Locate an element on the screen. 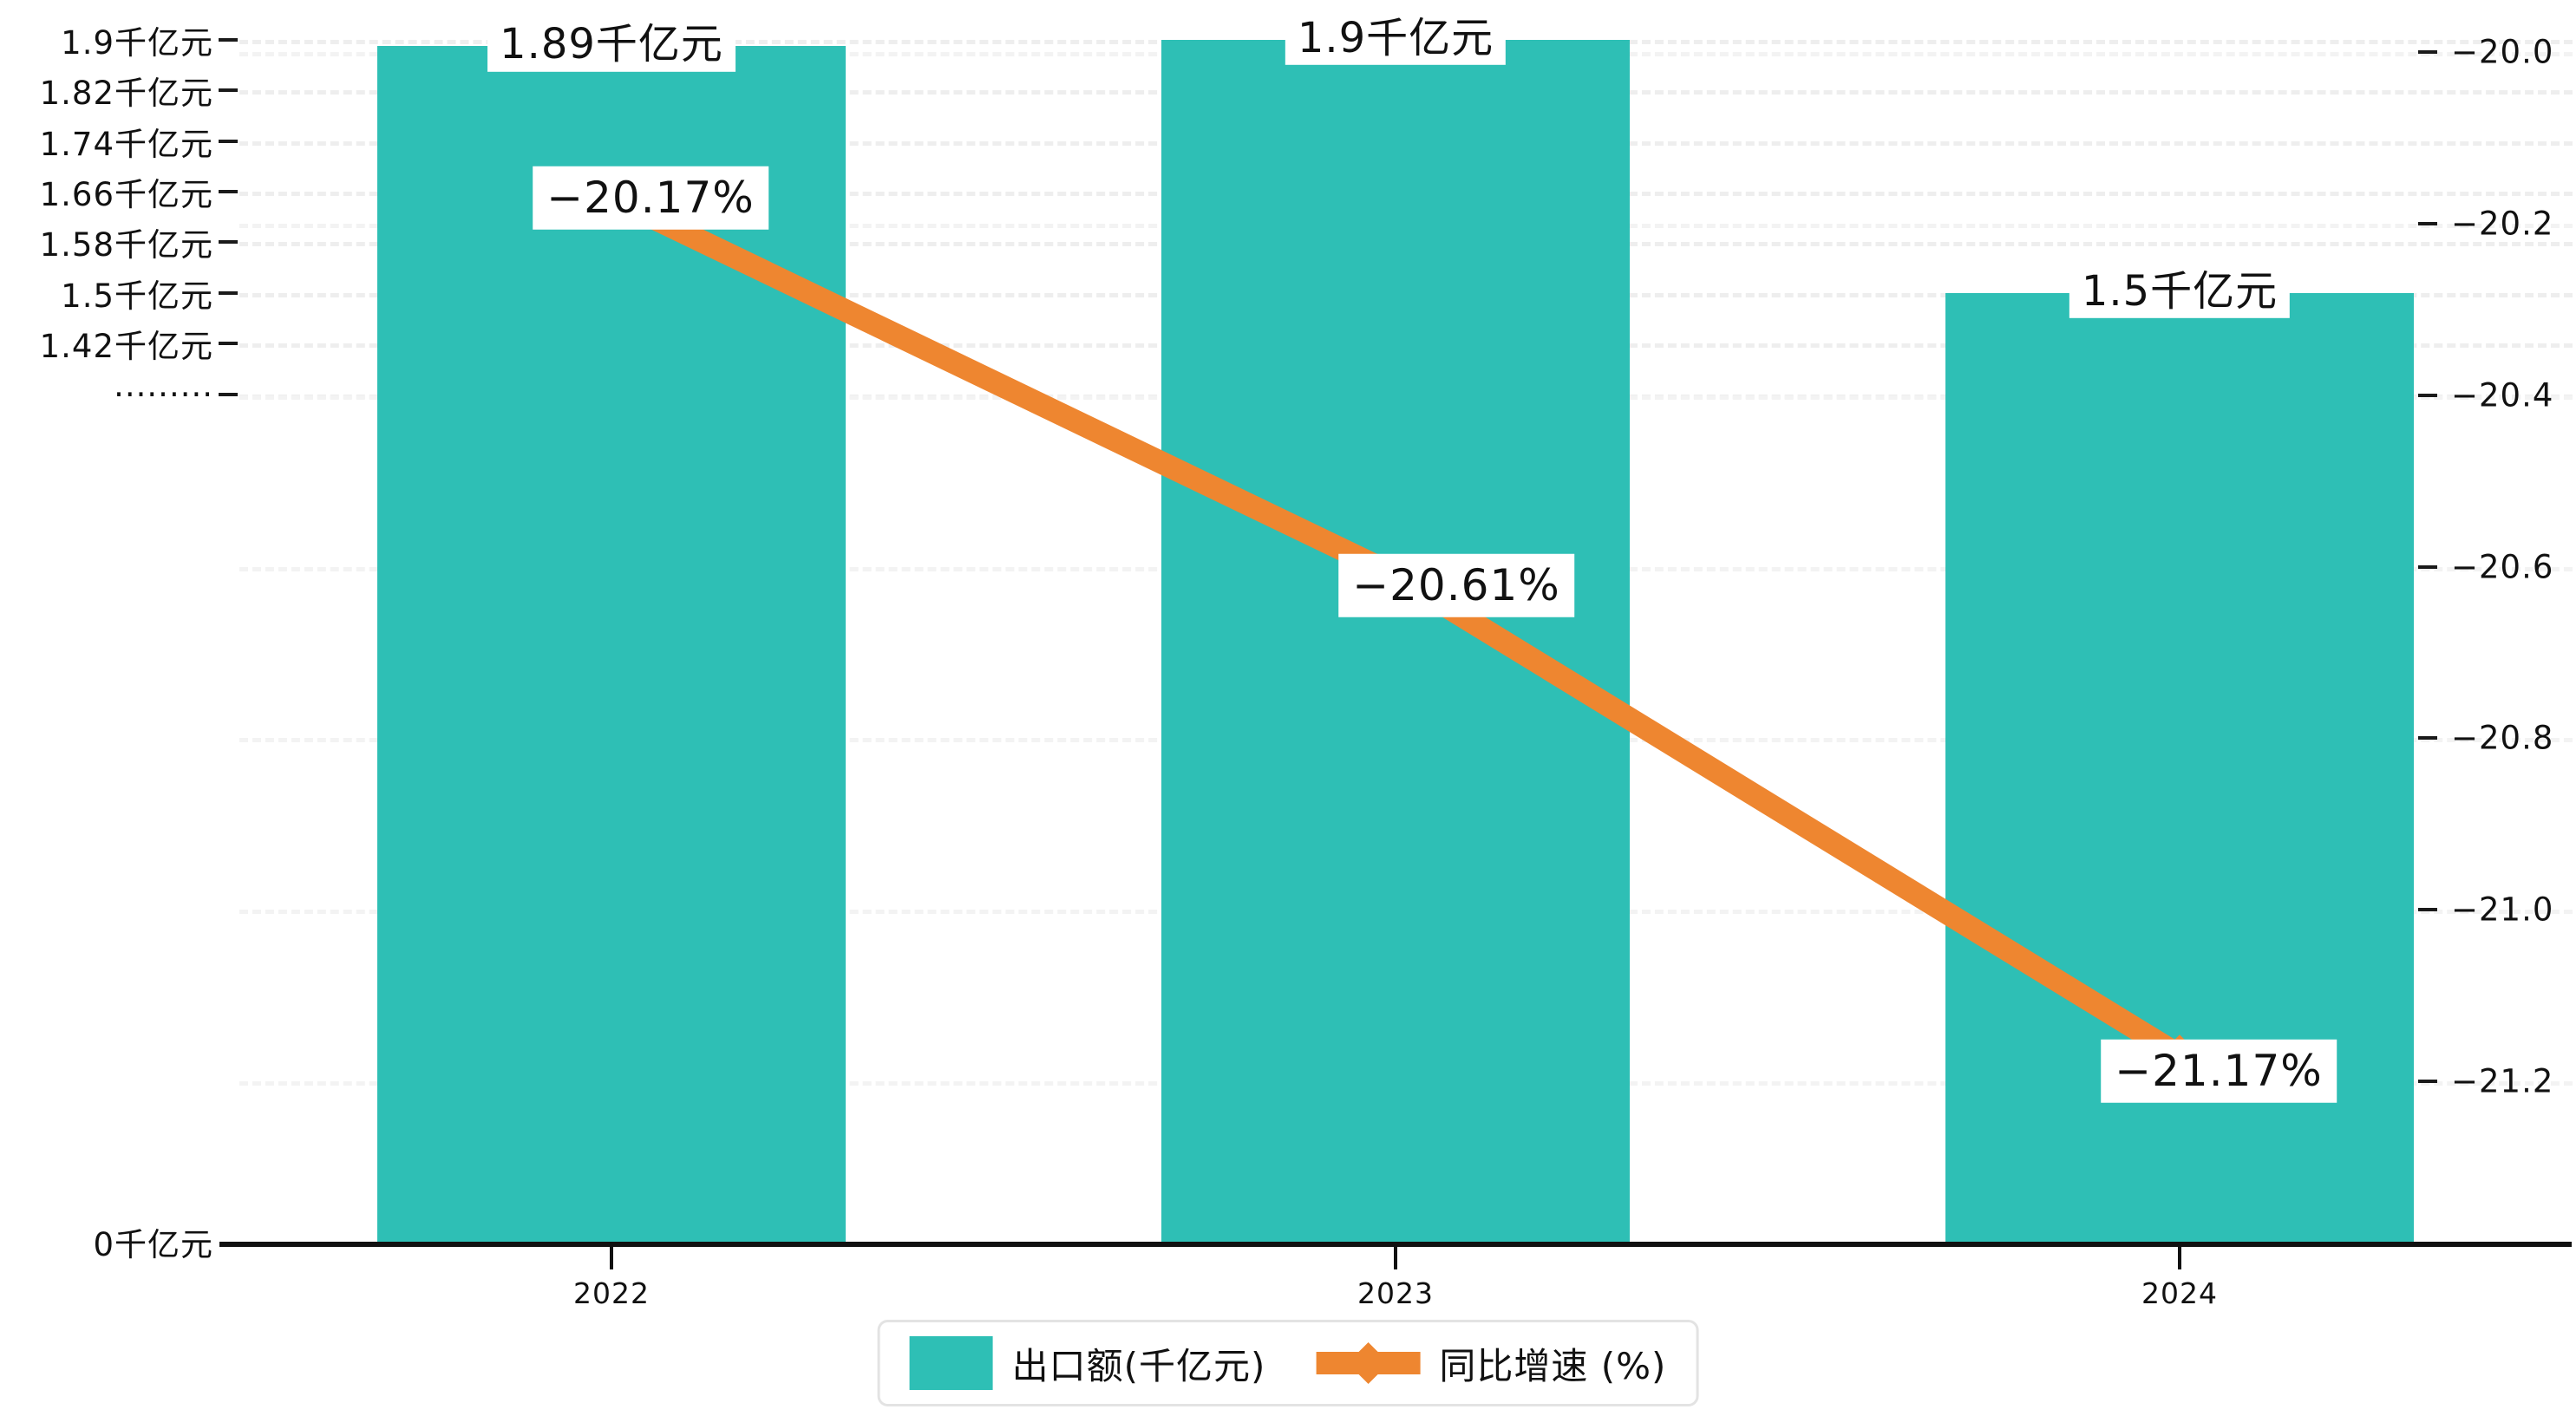 The width and height of the screenshot is (2576, 1416). left-axis-tick-label: 1.74千亿元 is located at coordinates (126, 144).